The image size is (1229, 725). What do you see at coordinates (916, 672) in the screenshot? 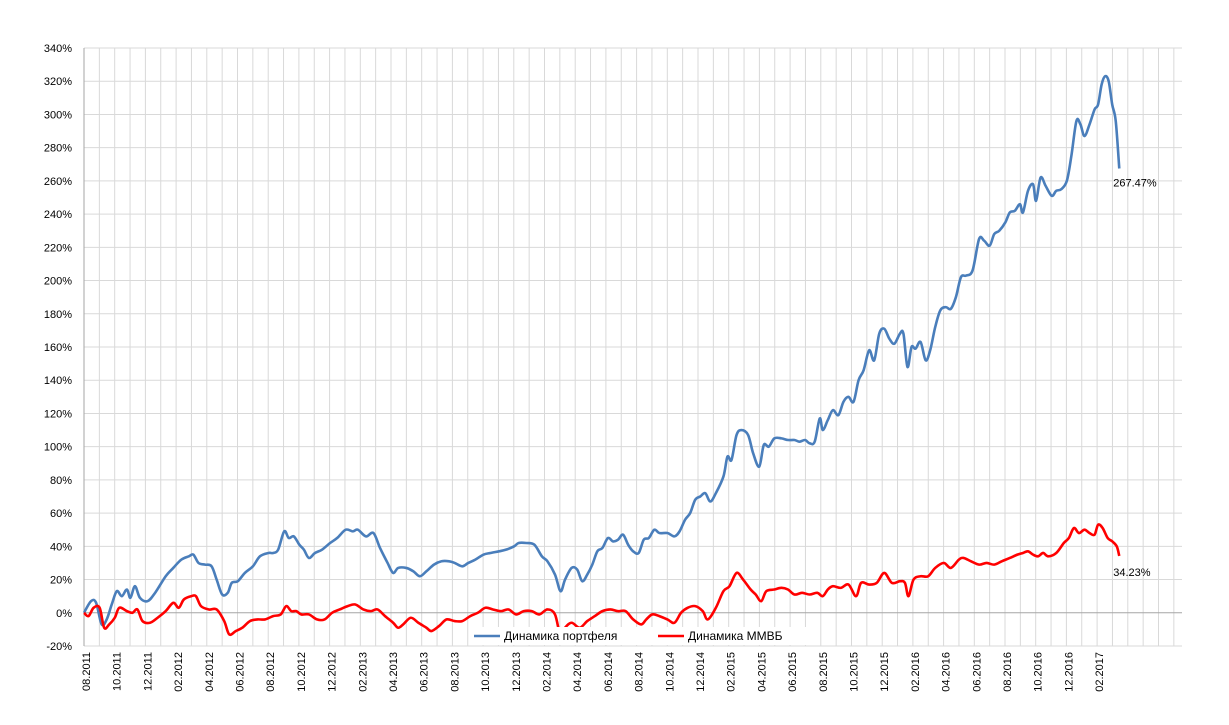
I see `x-tick-label: 02.2016` at bounding box center [916, 672].